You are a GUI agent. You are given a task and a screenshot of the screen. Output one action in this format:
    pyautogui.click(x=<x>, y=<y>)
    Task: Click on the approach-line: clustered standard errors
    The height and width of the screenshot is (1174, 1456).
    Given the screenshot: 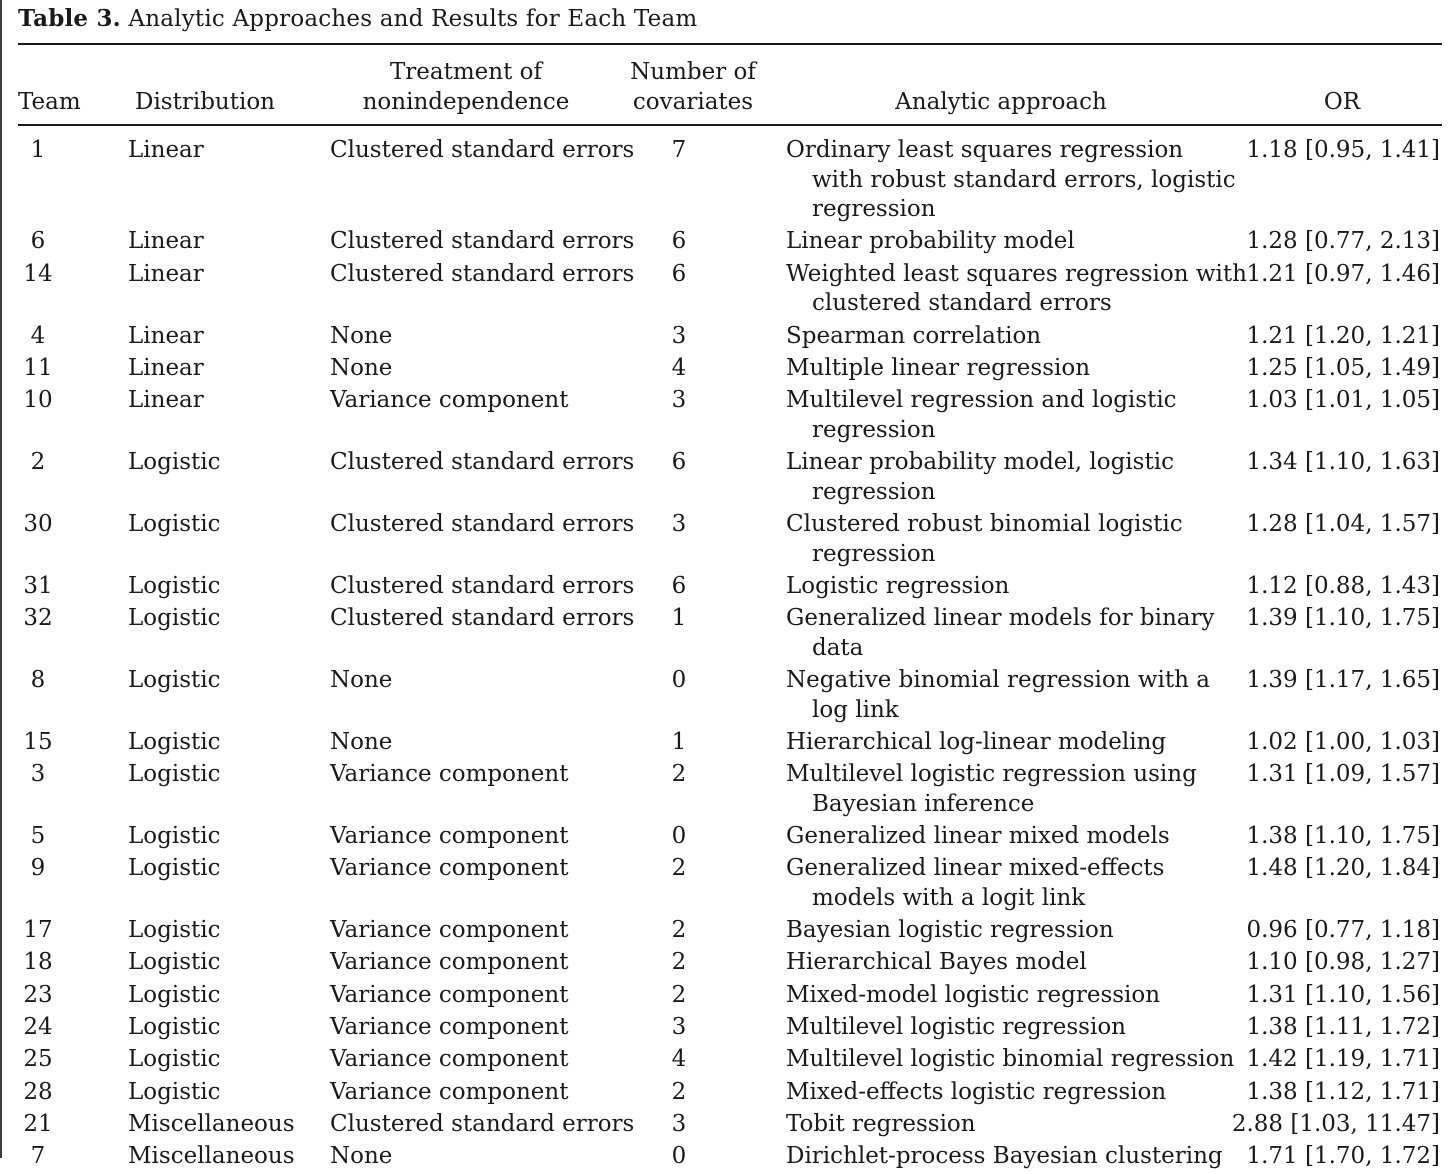 What is the action you would take?
    pyautogui.click(x=962, y=303)
    